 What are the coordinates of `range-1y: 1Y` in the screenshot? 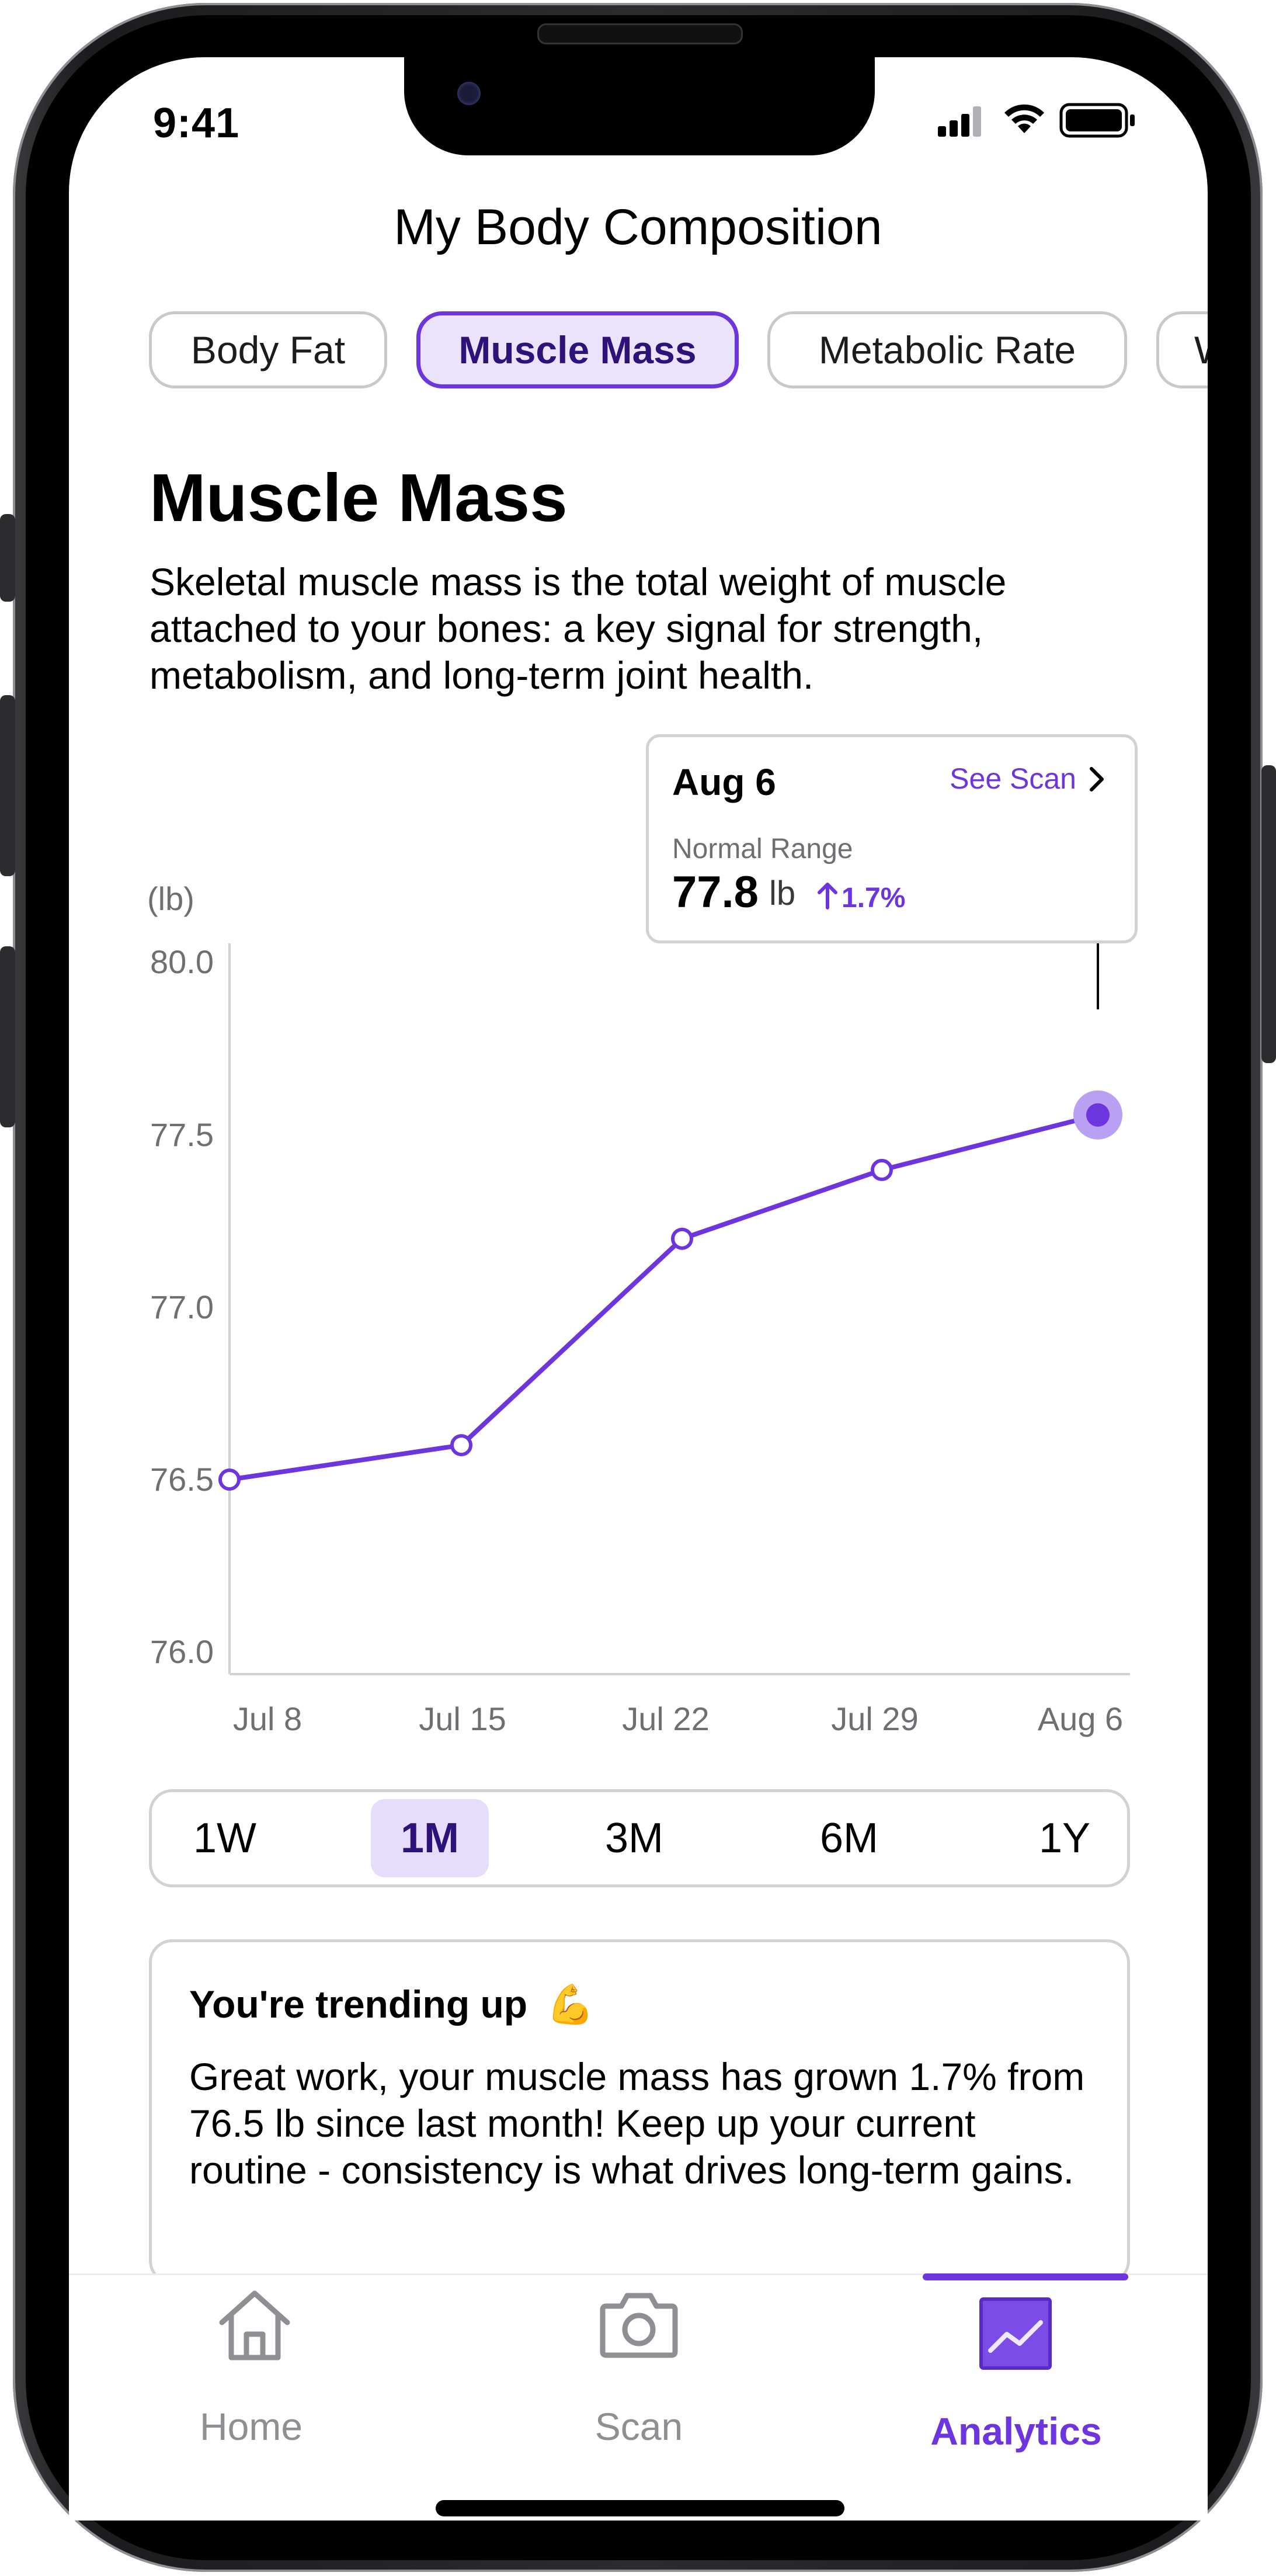 It's located at (1064, 1838).